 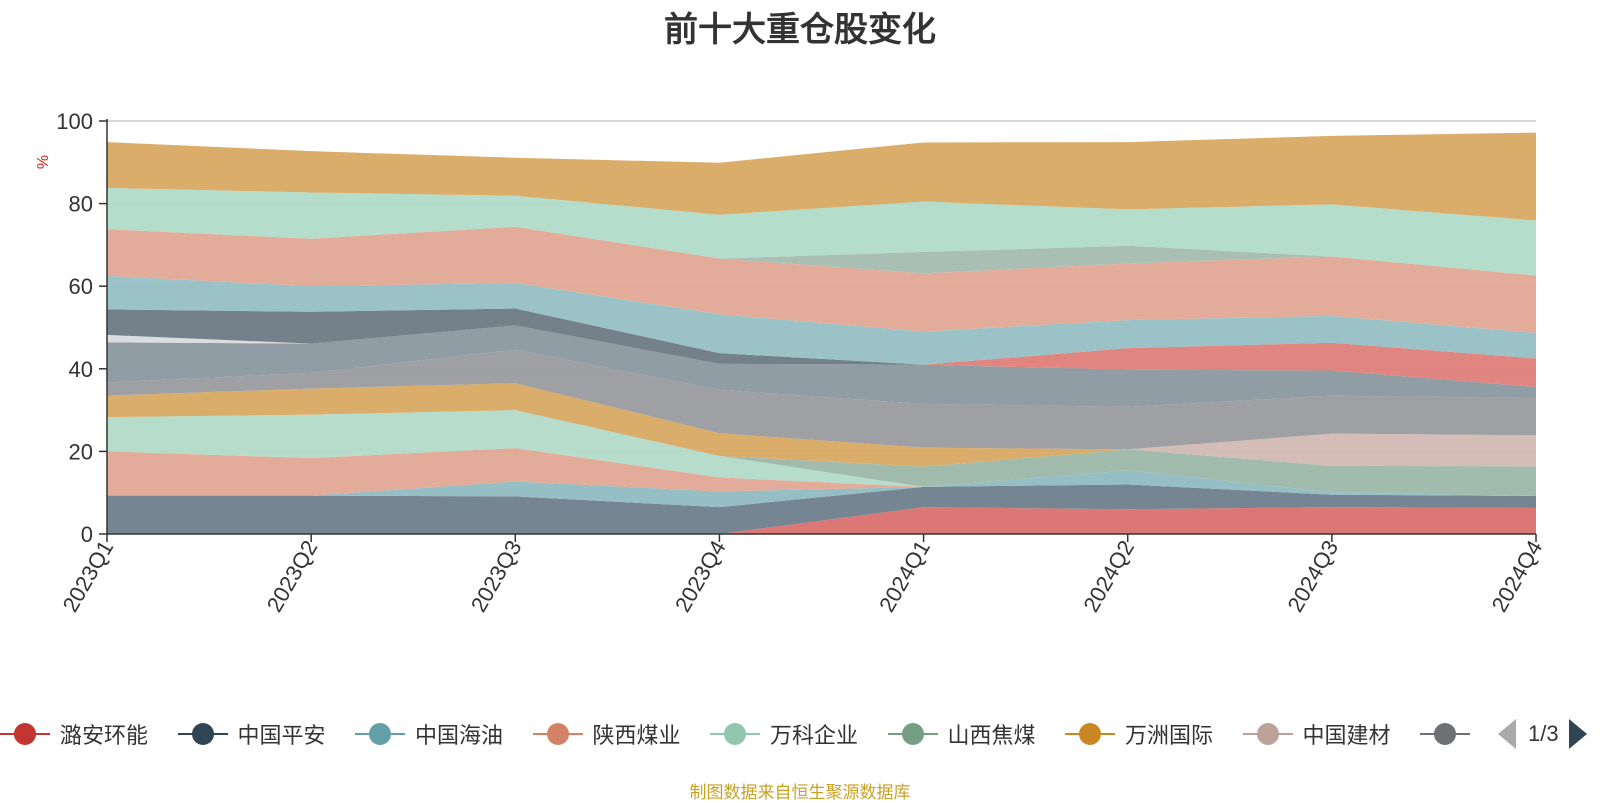 I want to click on x-tick-label: 2023Q4, so click(x=700, y=576).